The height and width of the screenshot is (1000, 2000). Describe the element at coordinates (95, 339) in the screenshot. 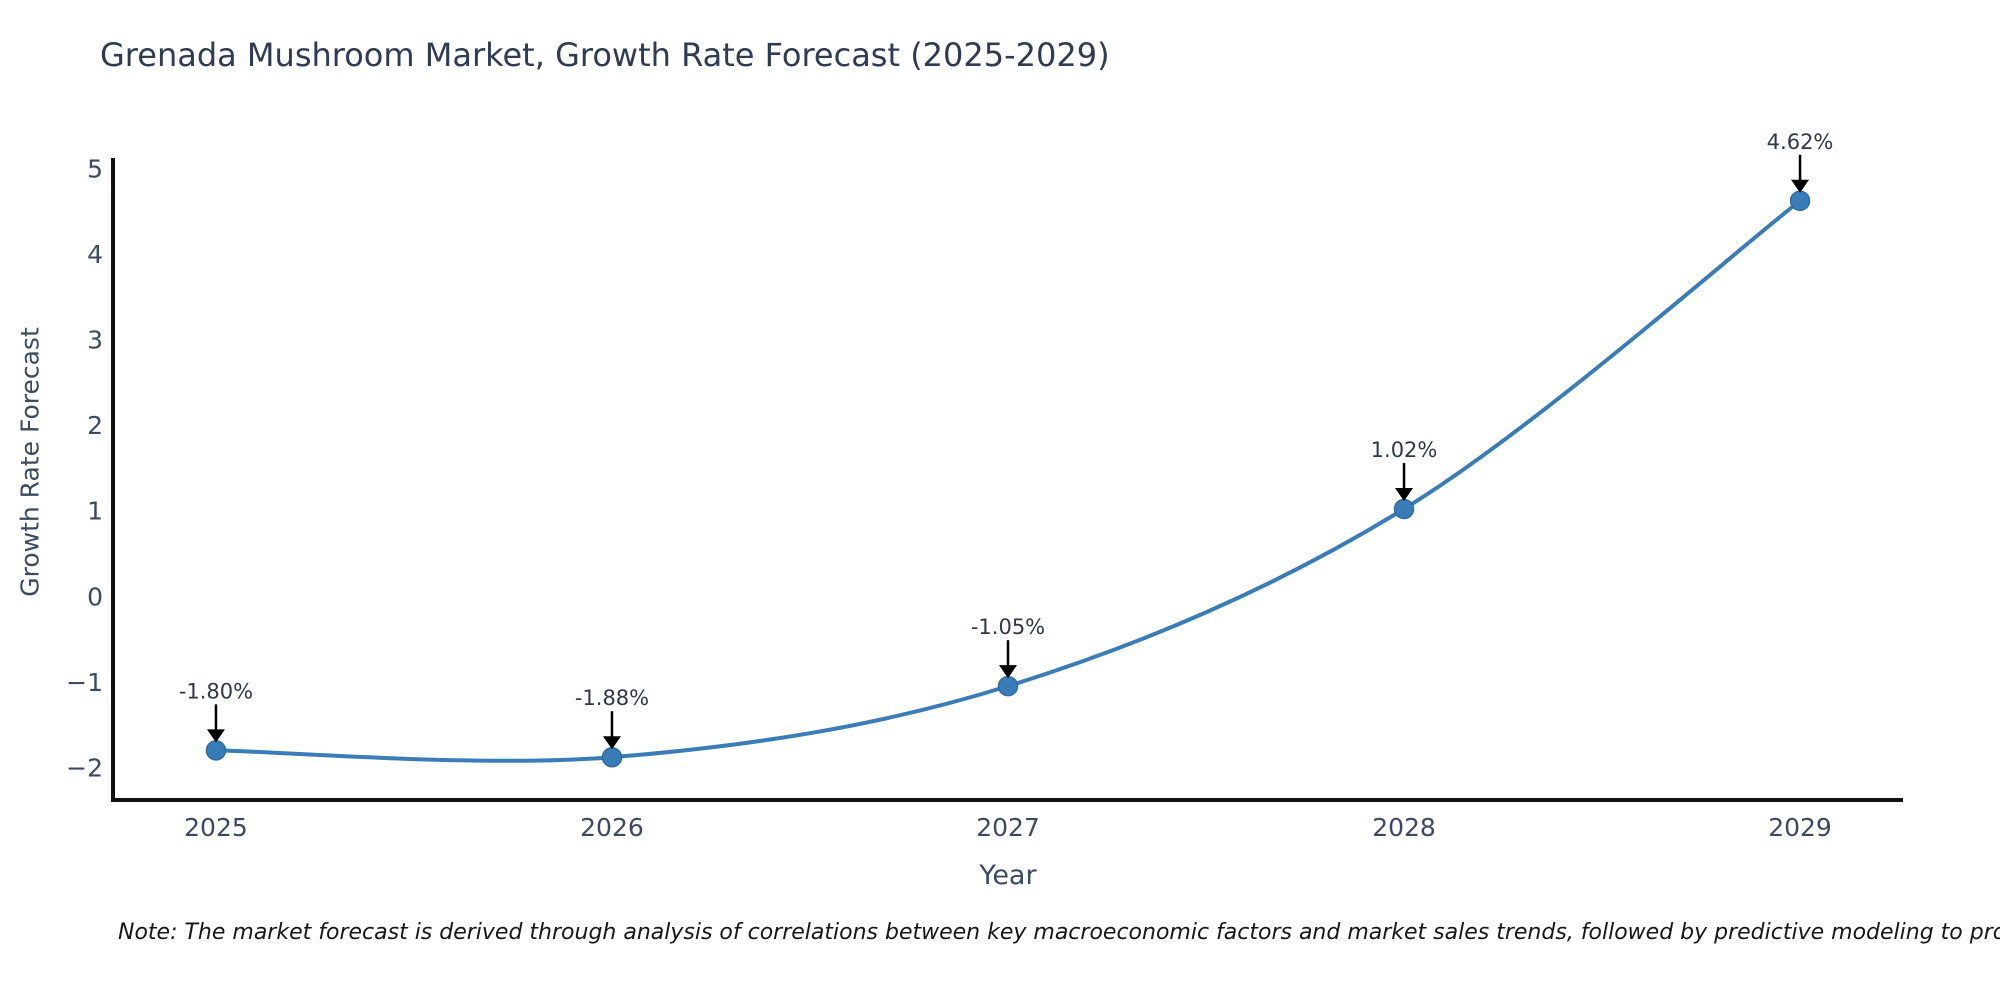

I see `y-tick-label: 3` at that location.